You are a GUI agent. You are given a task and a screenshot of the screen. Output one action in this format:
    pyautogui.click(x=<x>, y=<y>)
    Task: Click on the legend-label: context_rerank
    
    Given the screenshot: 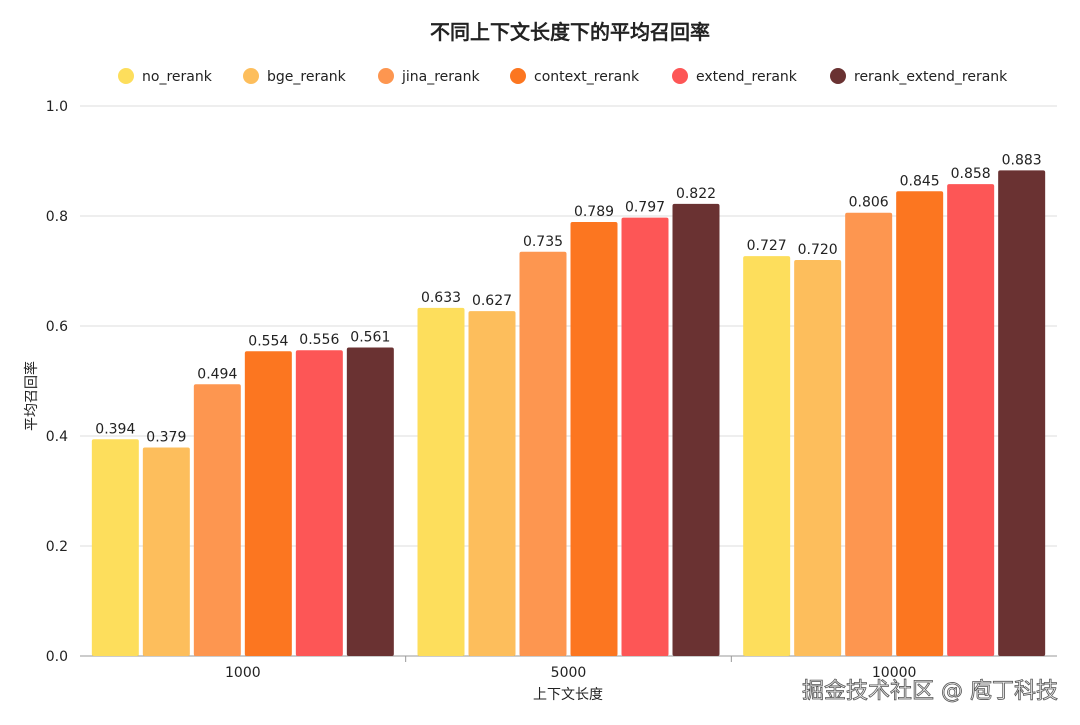 What is the action you would take?
    pyautogui.click(x=587, y=77)
    